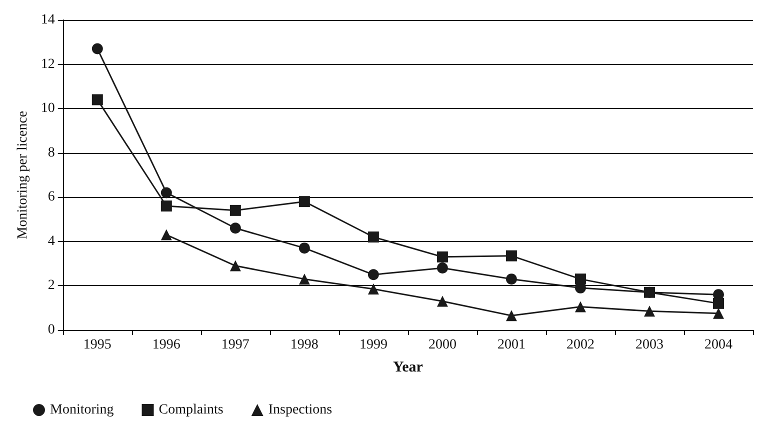  Describe the element at coordinates (97, 345) in the screenshot. I see `x-tick-label: 1995` at that location.